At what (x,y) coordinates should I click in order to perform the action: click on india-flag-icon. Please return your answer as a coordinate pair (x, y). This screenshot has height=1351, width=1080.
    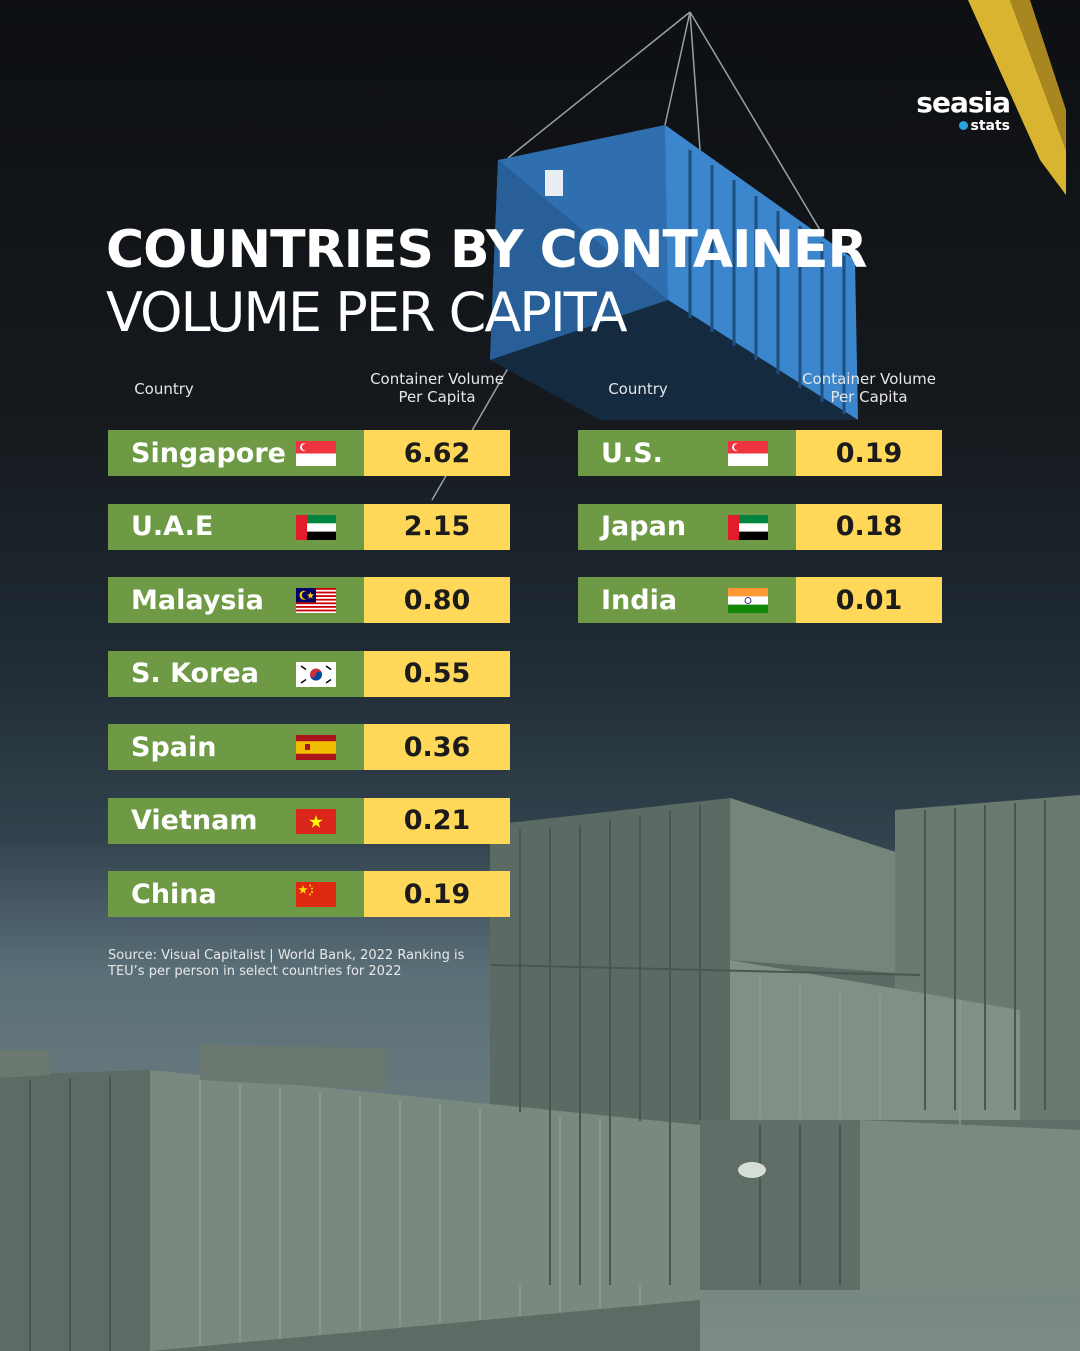
    Looking at the image, I should click on (748, 600).